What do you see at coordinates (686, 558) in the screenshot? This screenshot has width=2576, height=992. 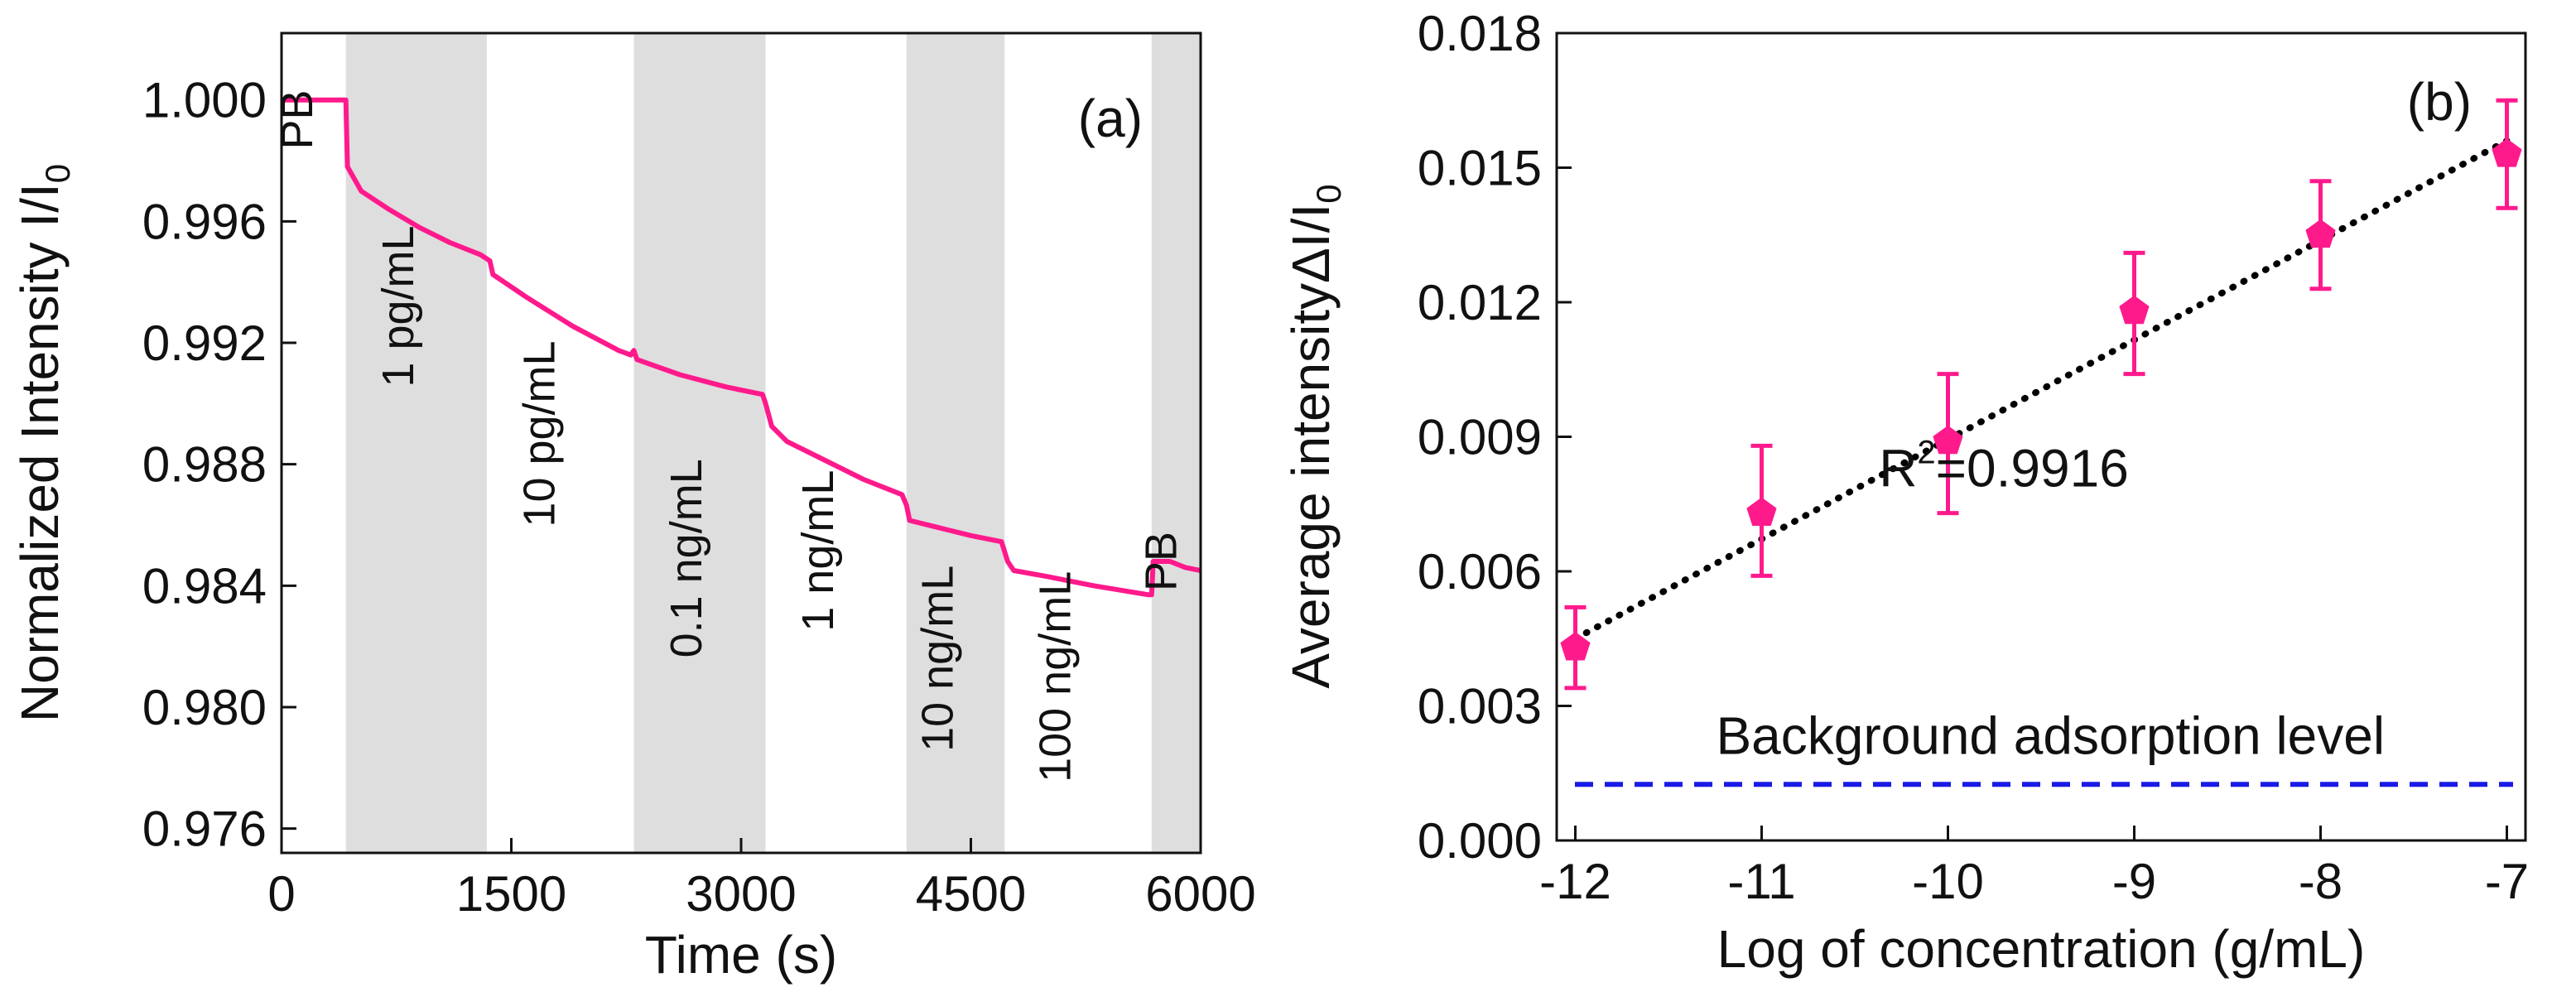 I see `band-label-3: 0.1 ng/mL` at bounding box center [686, 558].